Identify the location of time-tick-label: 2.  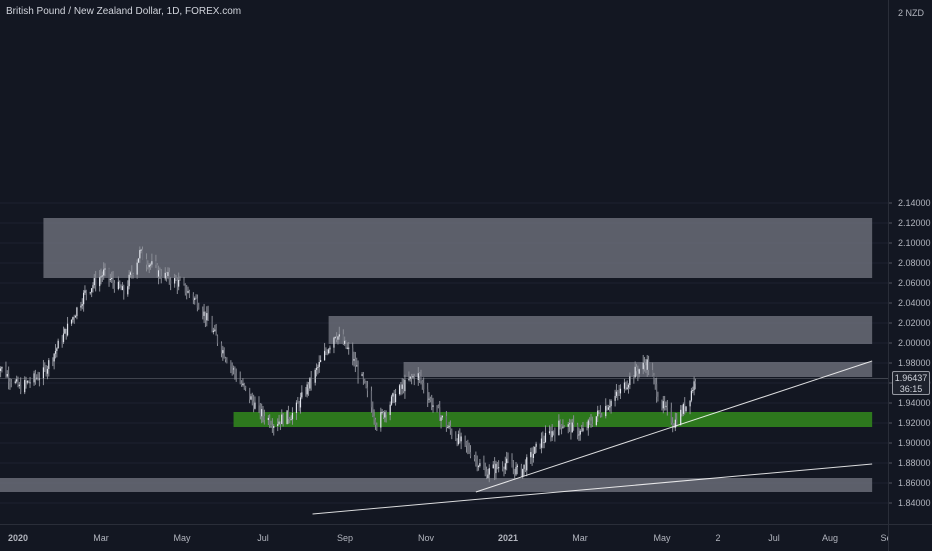
(717, 538).